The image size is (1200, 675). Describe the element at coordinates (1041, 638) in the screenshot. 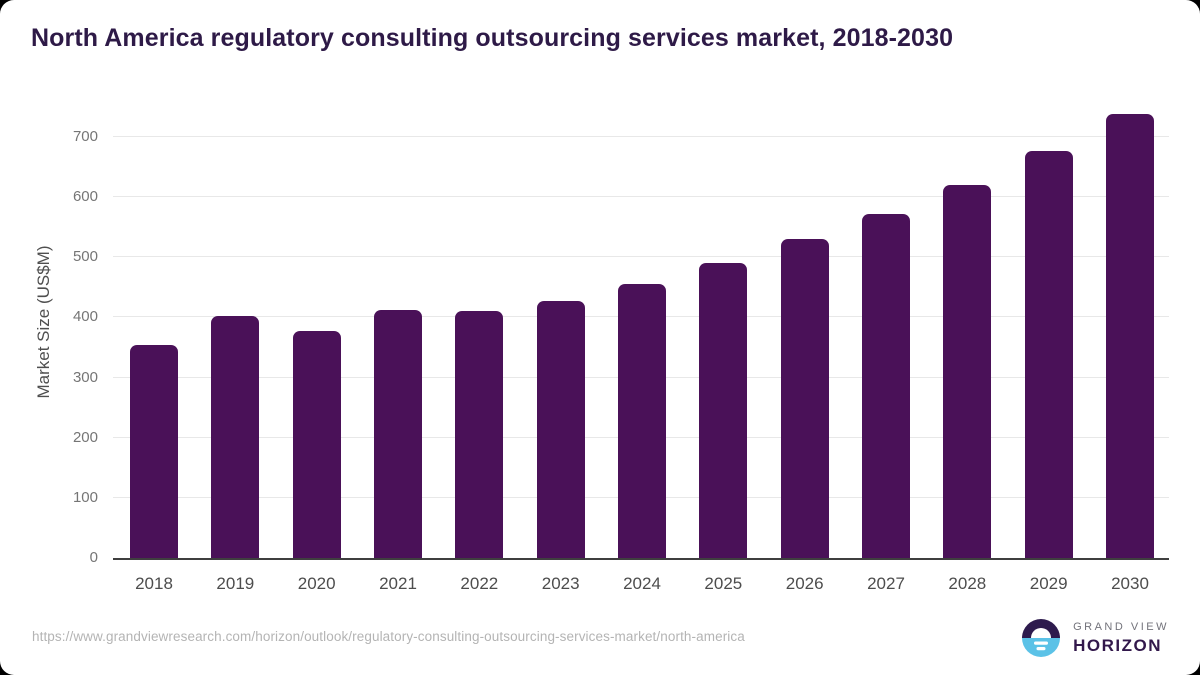

I see `horizon-sunrise-icon` at that location.